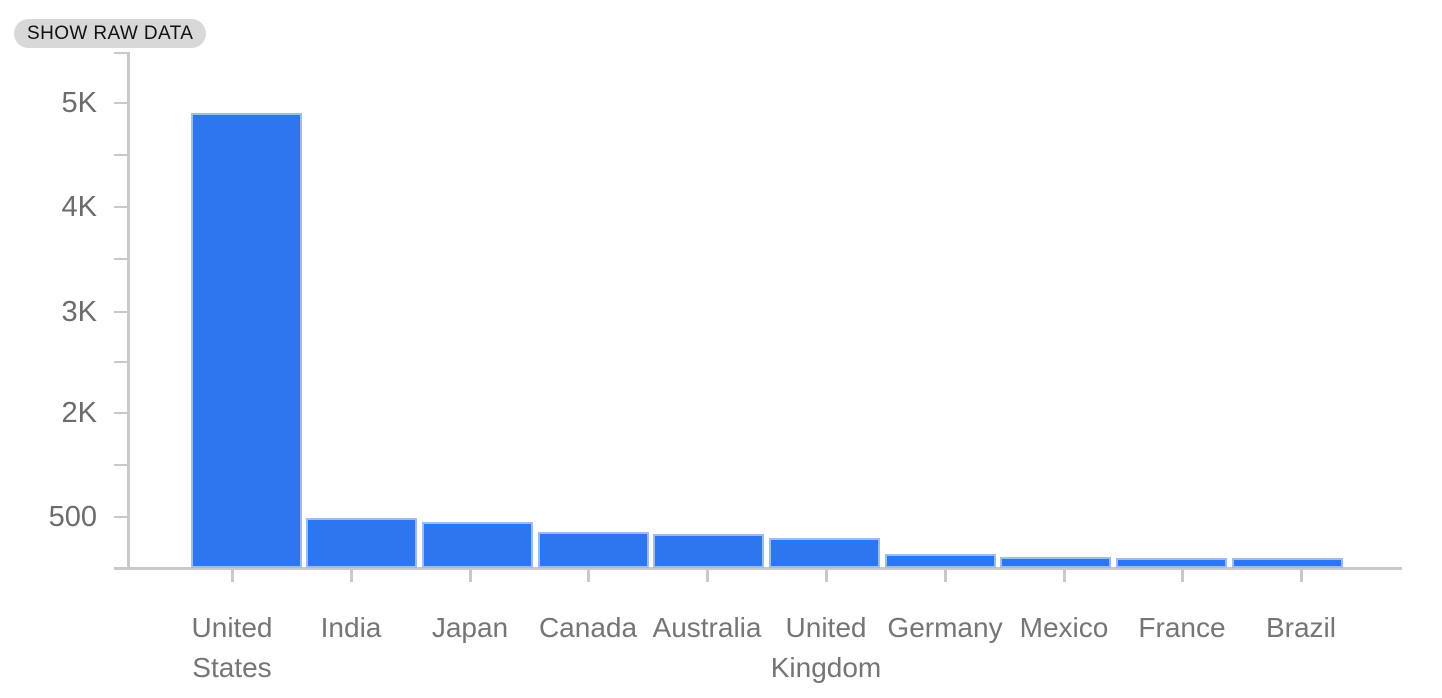 The image size is (1442, 698). I want to click on x-axis-line, so click(758, 568).